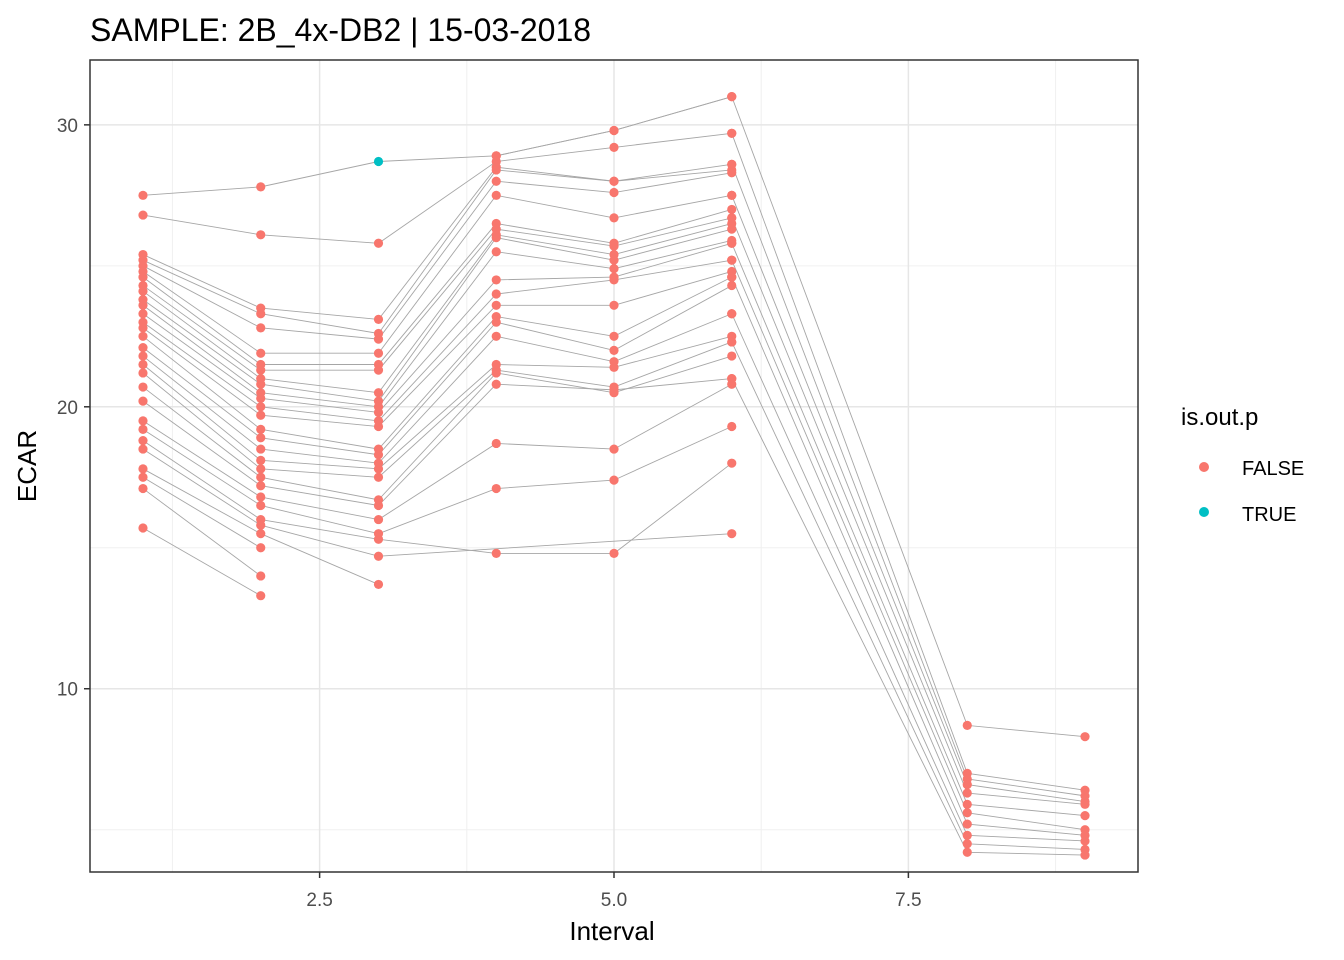 The width and height of the screenshot is (1344, 960). I want to click on outlier-point, so click(378, 161).